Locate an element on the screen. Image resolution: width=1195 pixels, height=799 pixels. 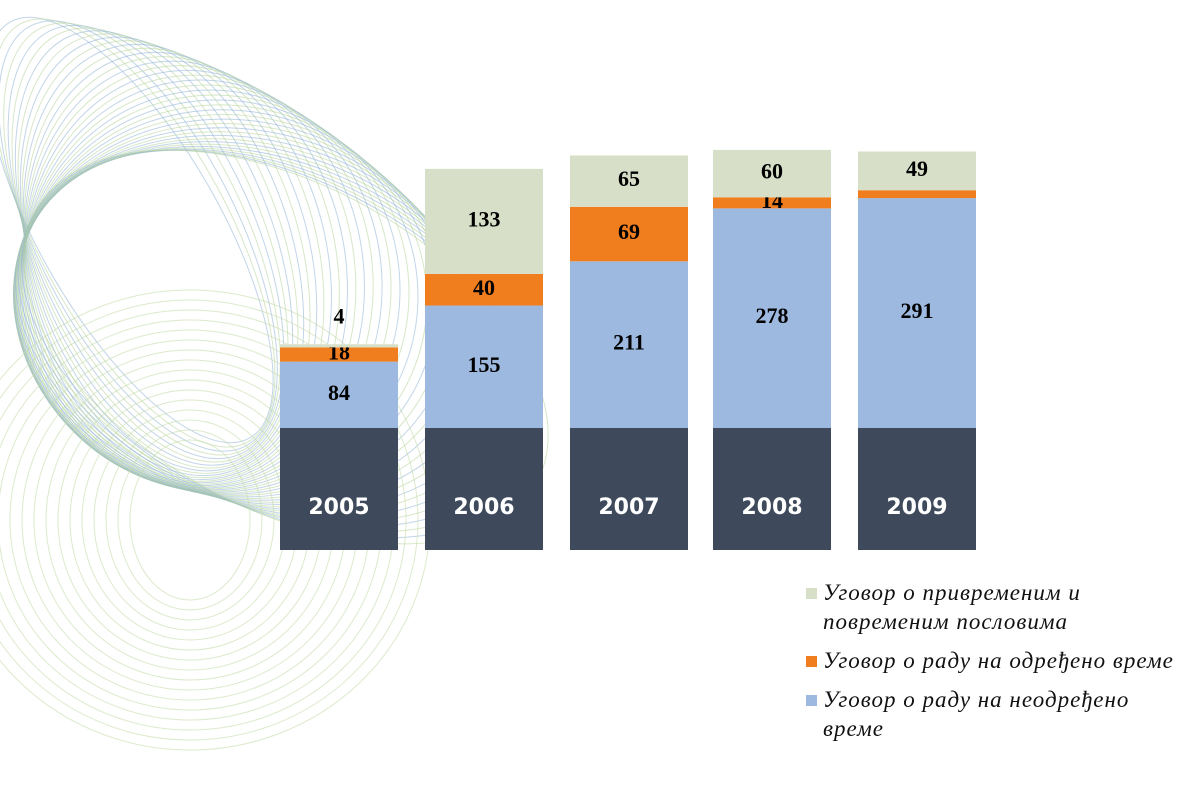
data-label: 69 is located at coordinates (629, 231).